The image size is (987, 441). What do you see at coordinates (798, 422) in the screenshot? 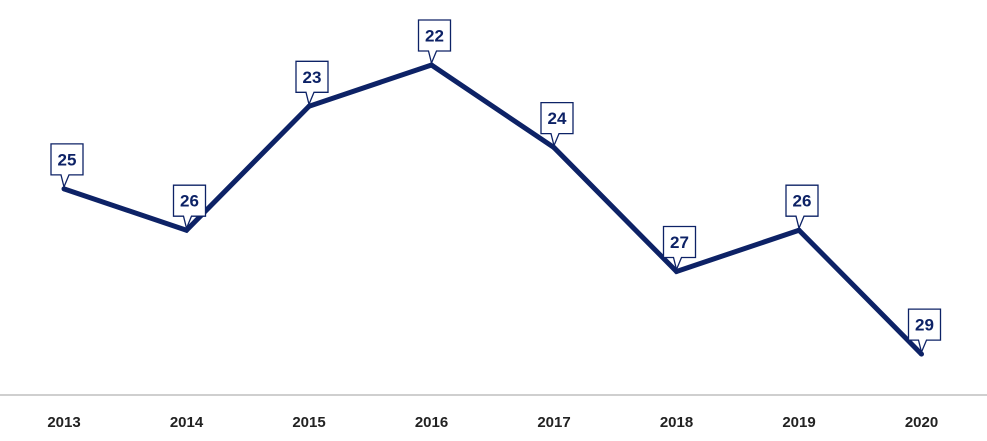
I see `x-tick-label-2019: 2019` at bounding box center [798, 422].